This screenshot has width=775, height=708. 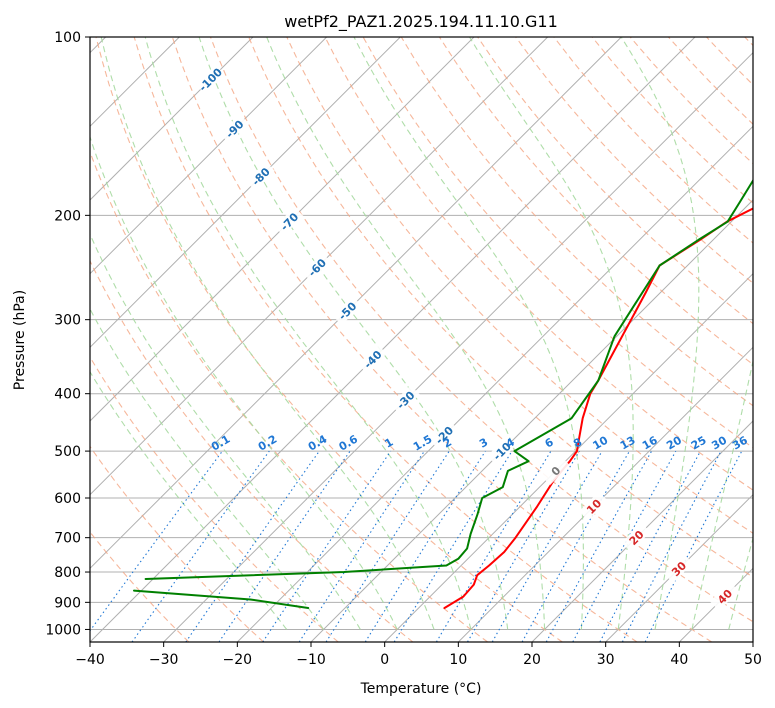 I want to click on y-tick-label: 200, so click(x=67, y=216).